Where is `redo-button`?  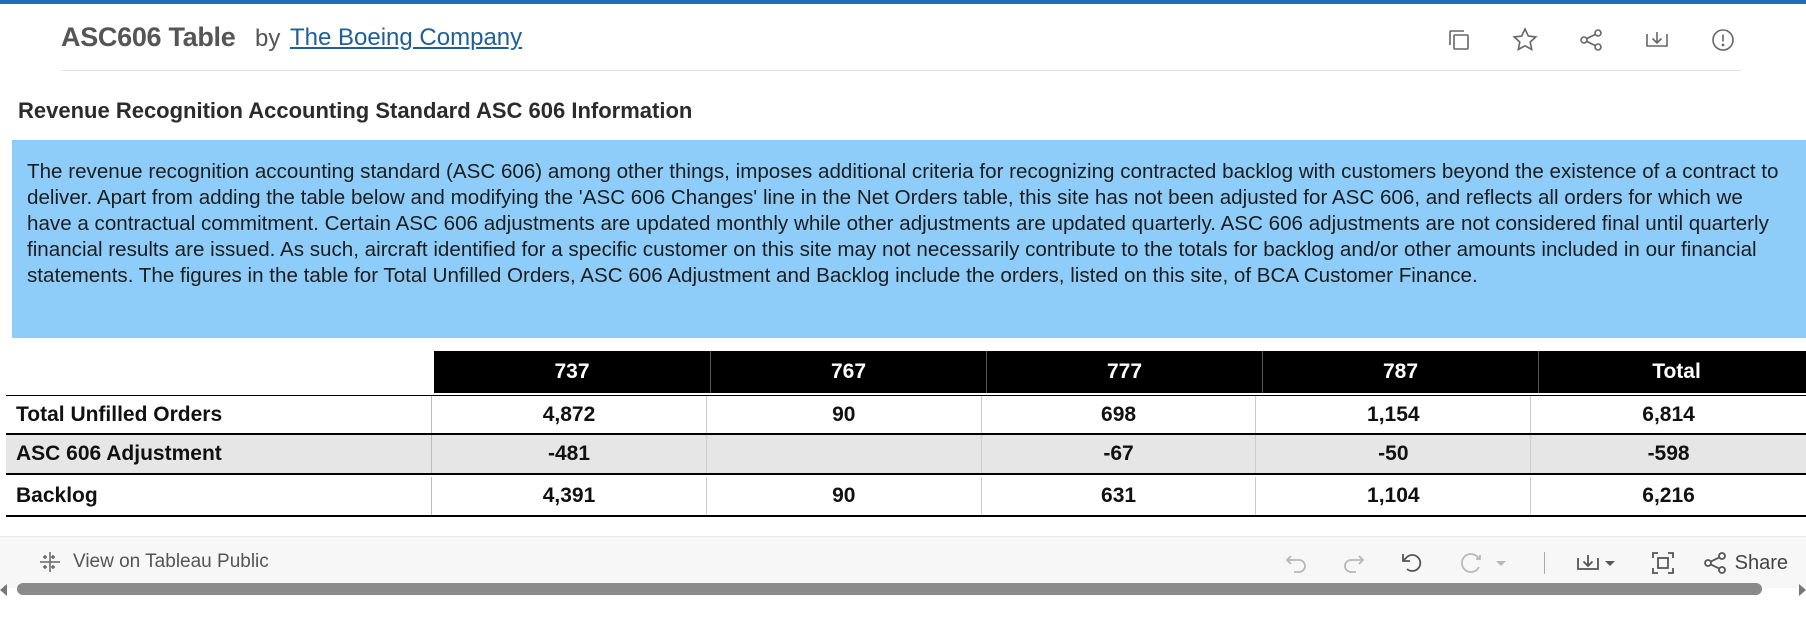 redo-button is located at coordinates (1354, 563).